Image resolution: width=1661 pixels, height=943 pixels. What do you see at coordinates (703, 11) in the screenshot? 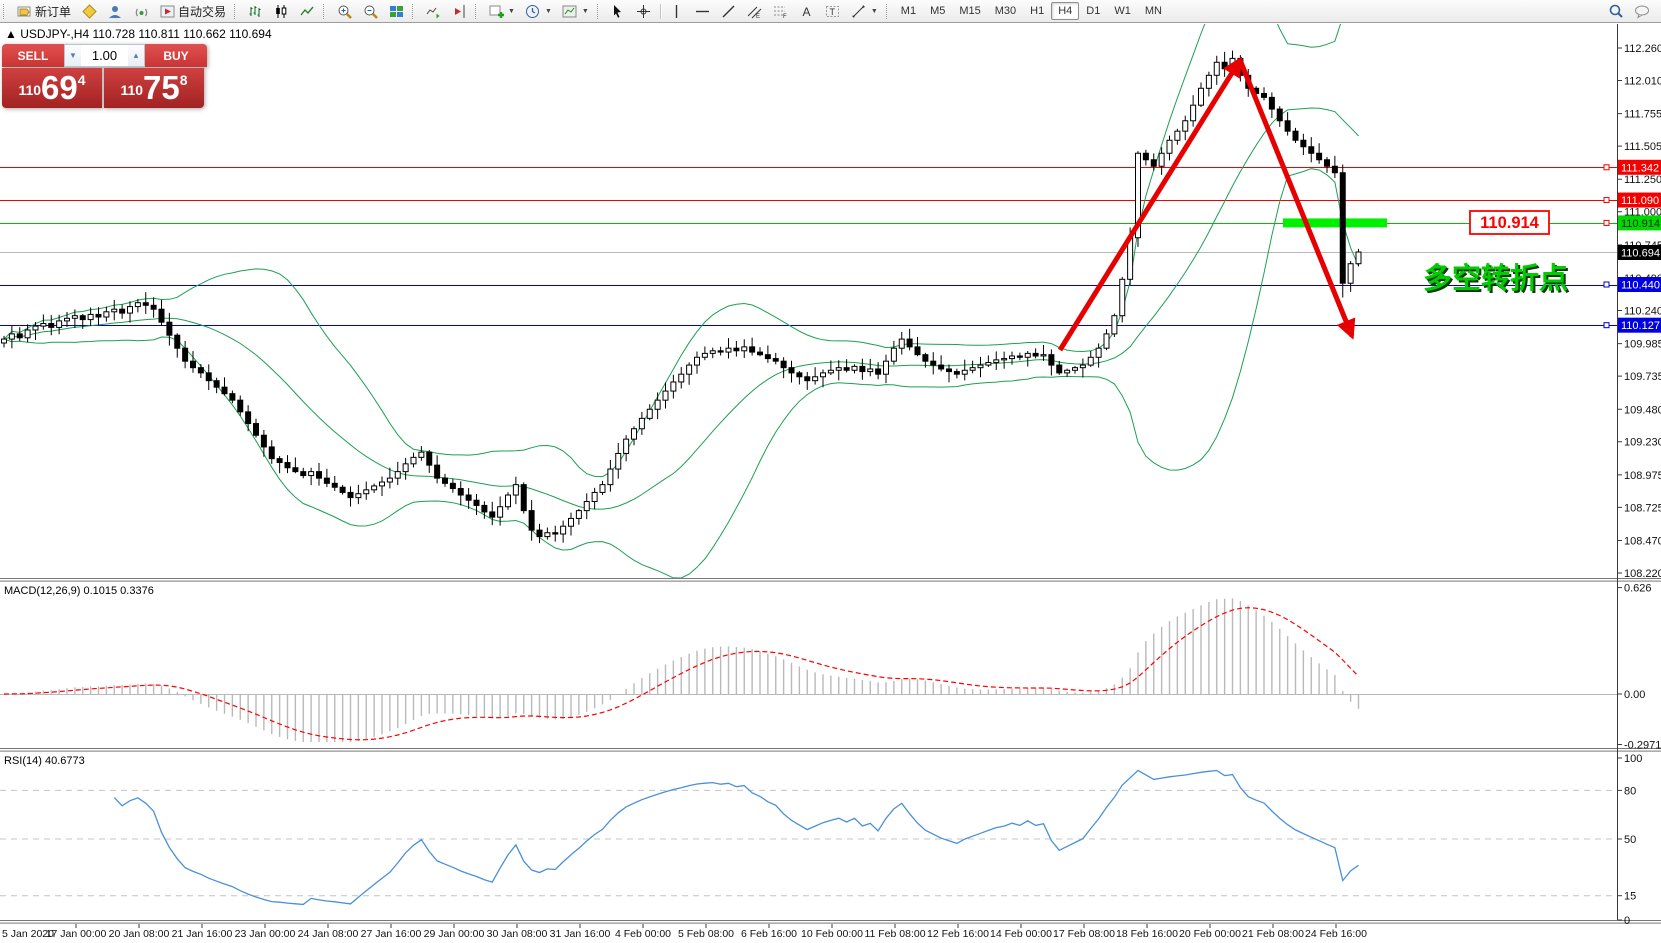
I see `horizontal-line-tool-button` at bounding box center [703, 11].